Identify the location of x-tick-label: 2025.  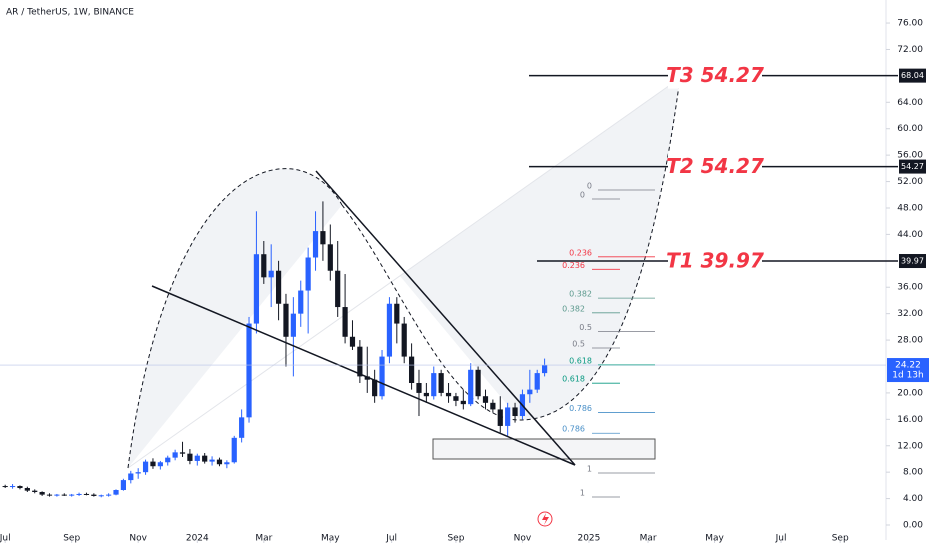
(588, 539).